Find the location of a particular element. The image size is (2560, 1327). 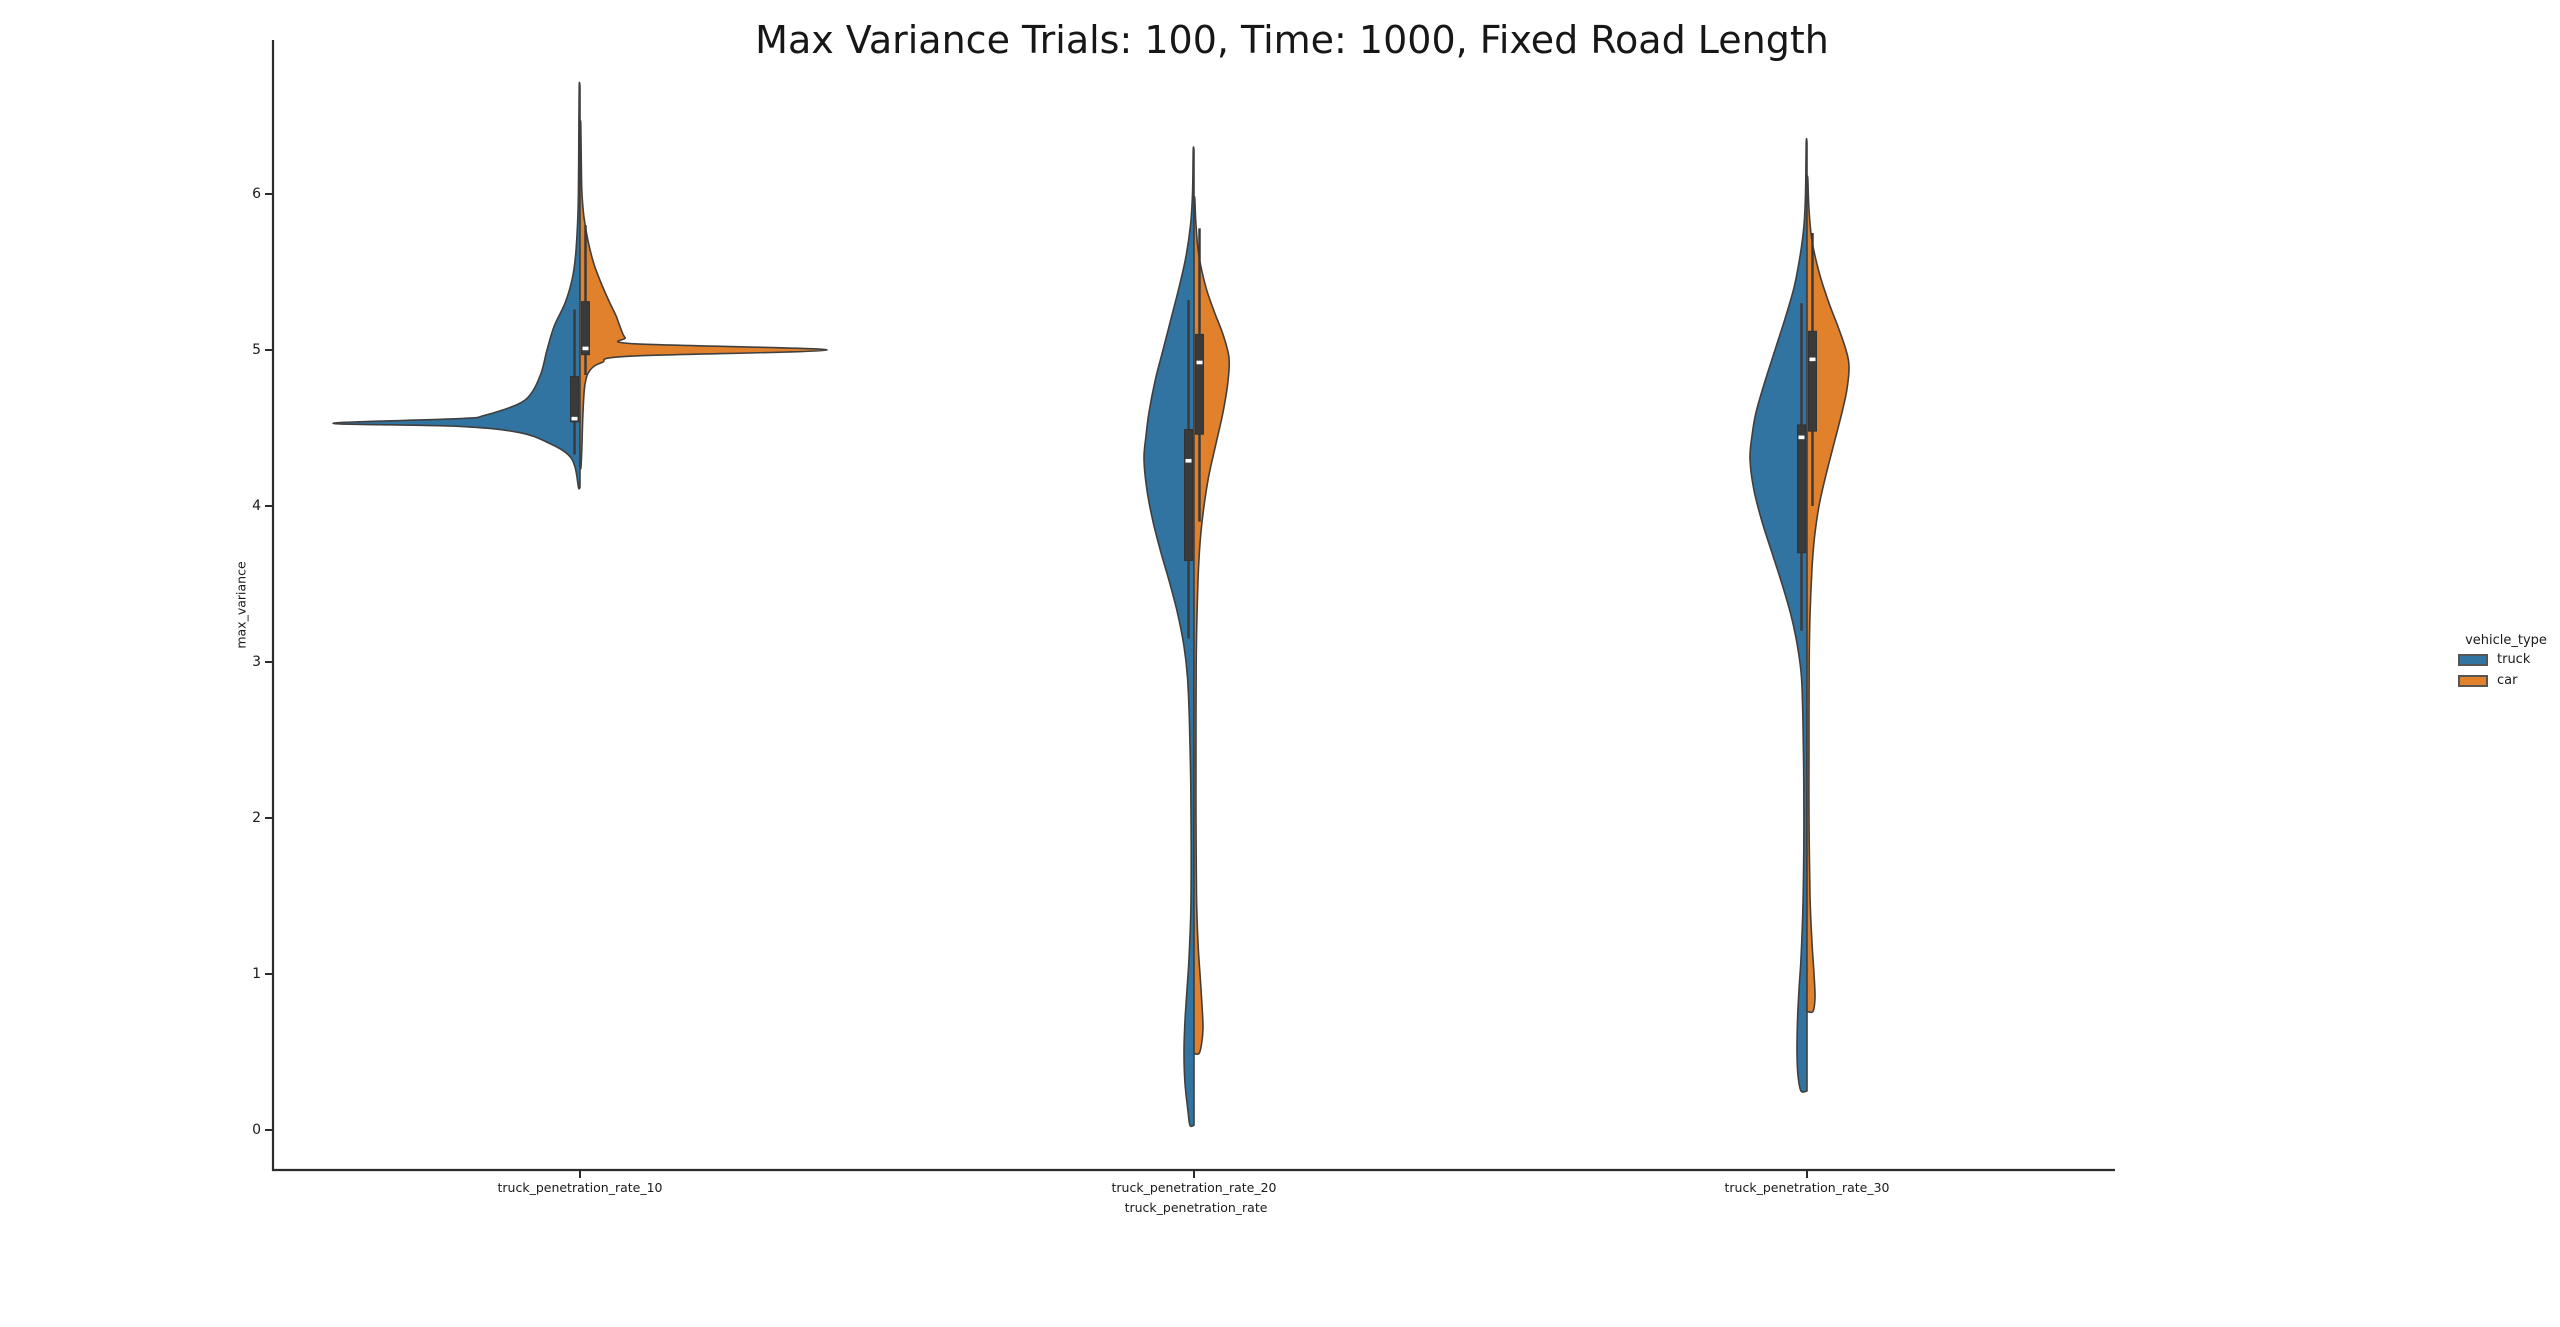

legend: vehicle_type truck car is located at coordinates (2506, 664).